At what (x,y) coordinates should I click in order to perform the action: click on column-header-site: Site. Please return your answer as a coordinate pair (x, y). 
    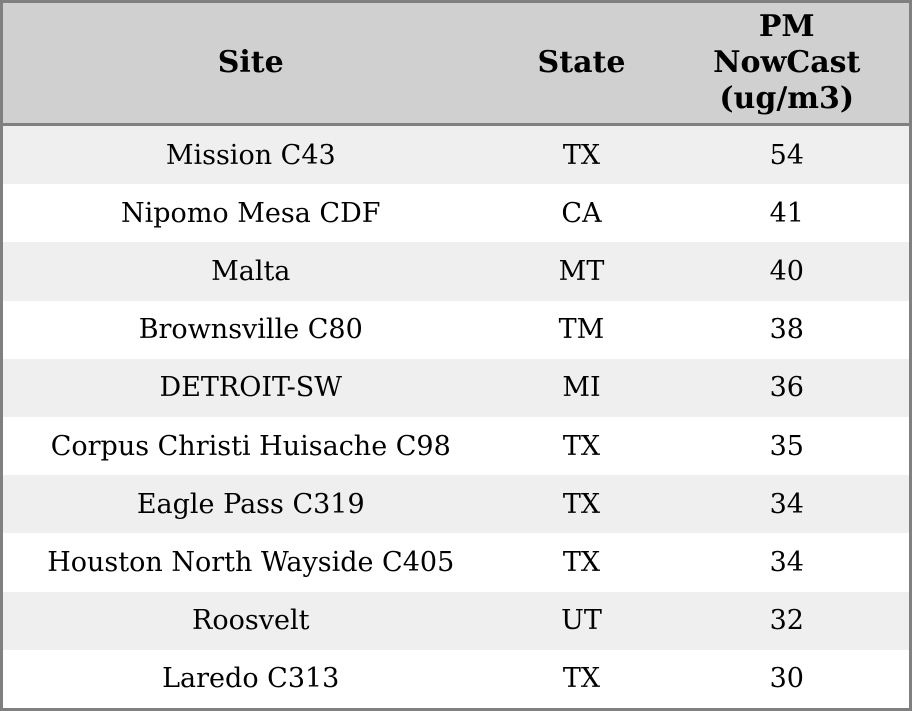
    Looking at the image, I should click on (250, 63).